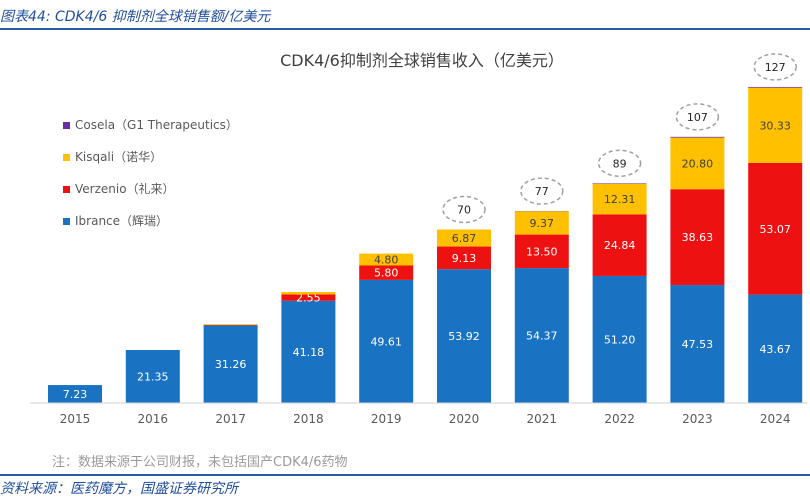 The width and height of the screenshot is (810, 500). I want to click on bar-kisqali-2022, so click(619, 199).